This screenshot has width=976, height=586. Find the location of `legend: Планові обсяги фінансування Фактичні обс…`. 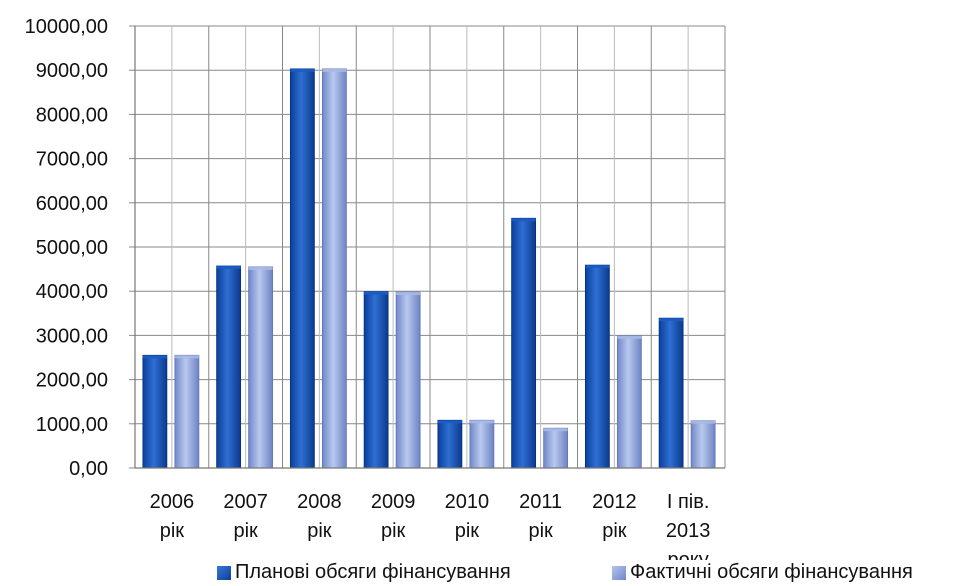

legend: Планові обсяги фінансування Фактичні обс… is located at coordinates (488, 573).